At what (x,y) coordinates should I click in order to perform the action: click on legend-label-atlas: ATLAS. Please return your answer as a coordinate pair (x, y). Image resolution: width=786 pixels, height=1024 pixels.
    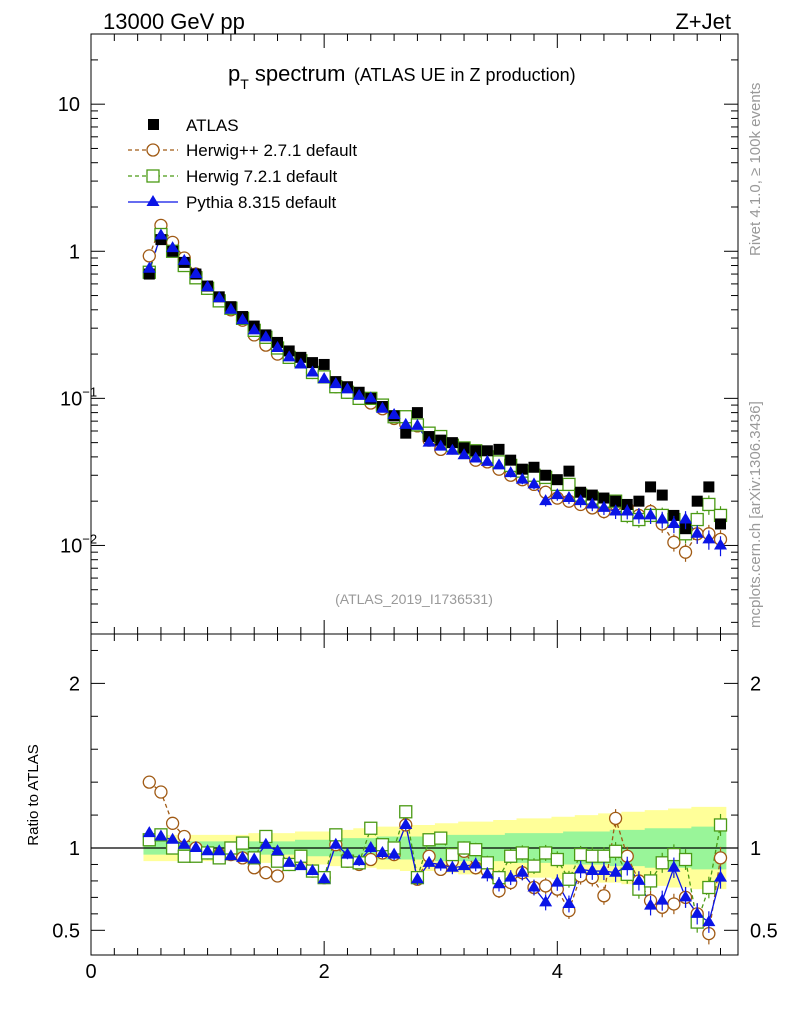
    Looking at the image, I should click on (212, 125).